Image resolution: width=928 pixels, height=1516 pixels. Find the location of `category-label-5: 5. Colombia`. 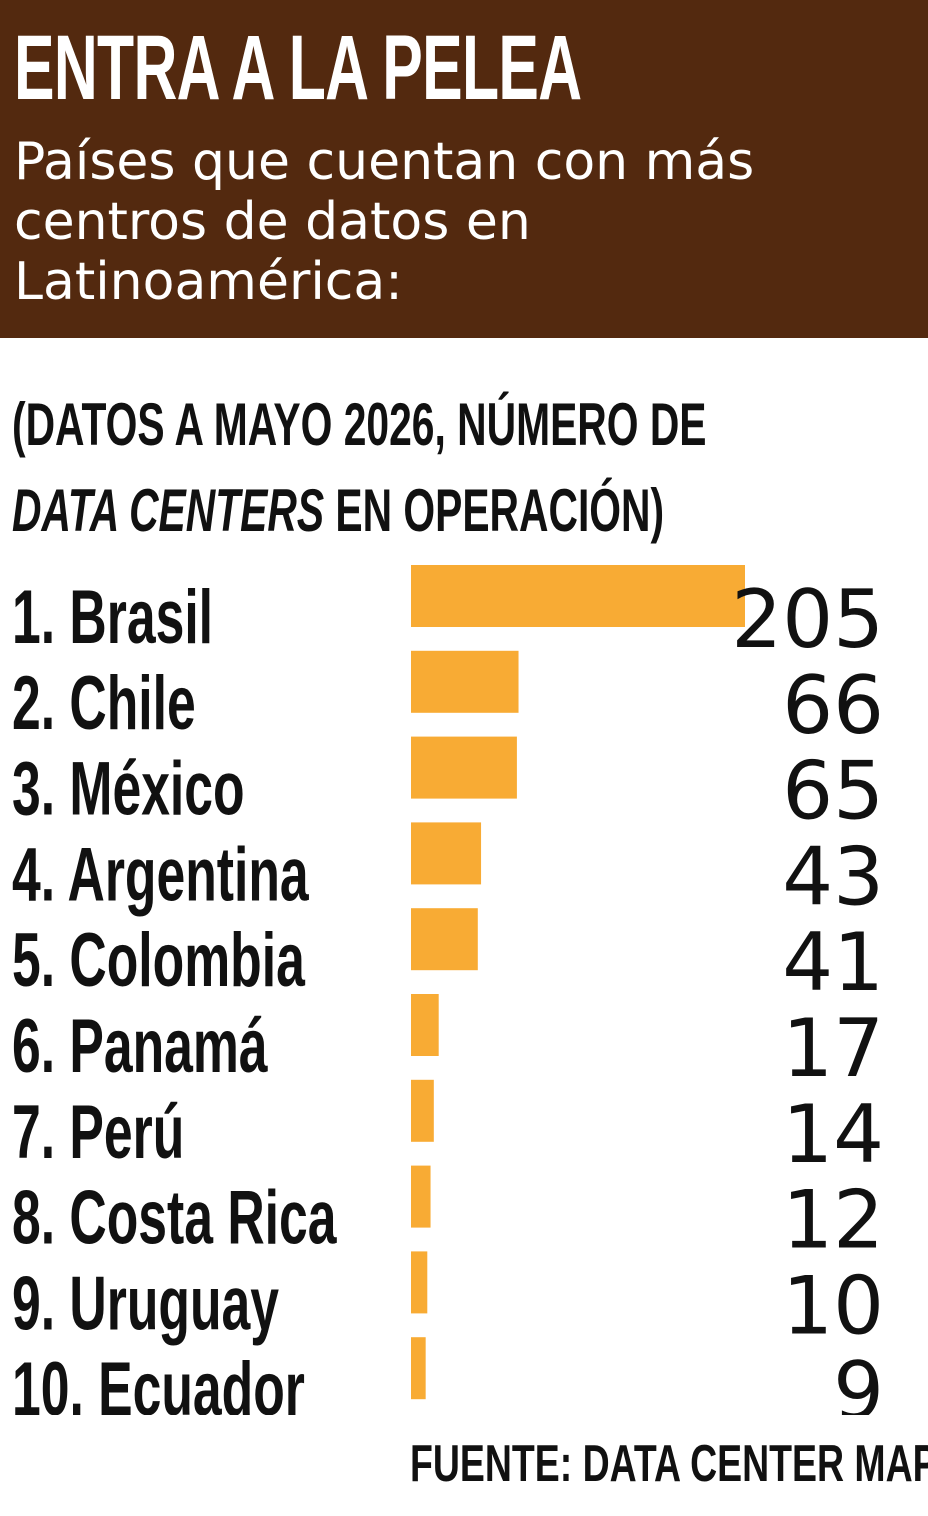

category-label-5: 5. Colombia is located at coordinates (158, 959).